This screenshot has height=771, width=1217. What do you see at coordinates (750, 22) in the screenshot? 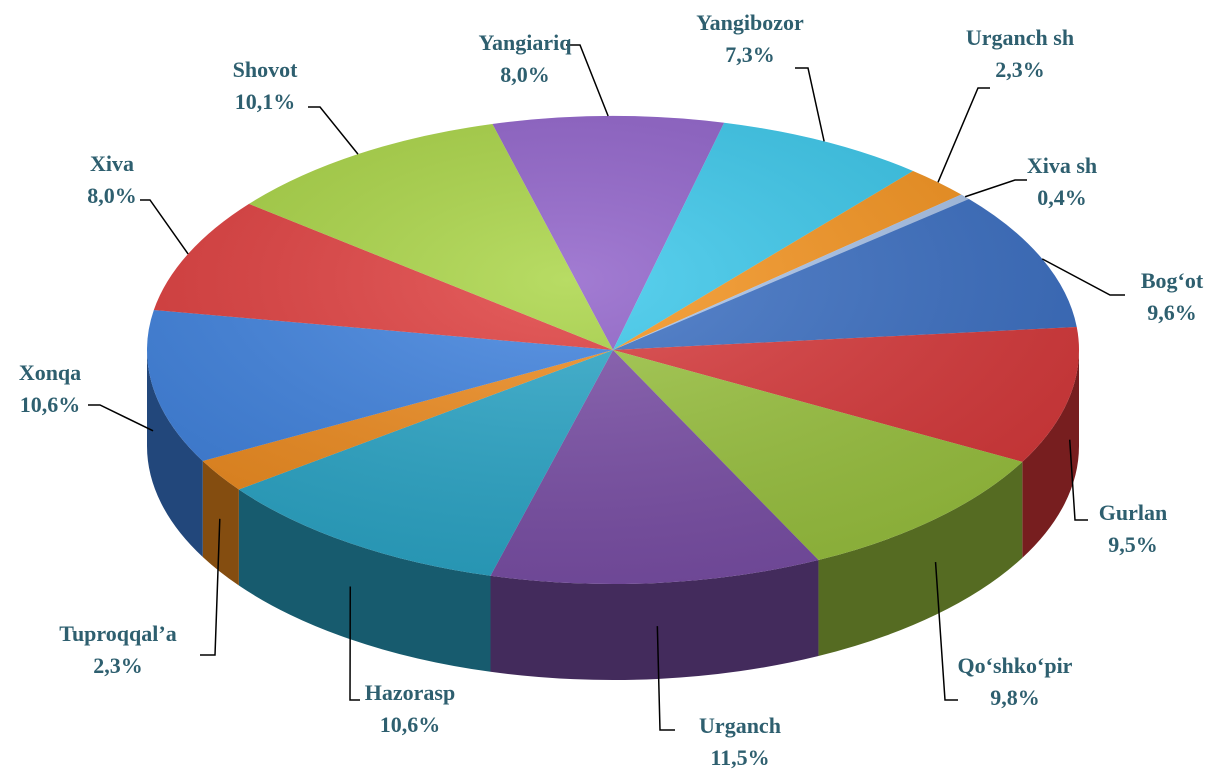
I see `slice-label: Yangibozor` at bounding box center [750, 22].